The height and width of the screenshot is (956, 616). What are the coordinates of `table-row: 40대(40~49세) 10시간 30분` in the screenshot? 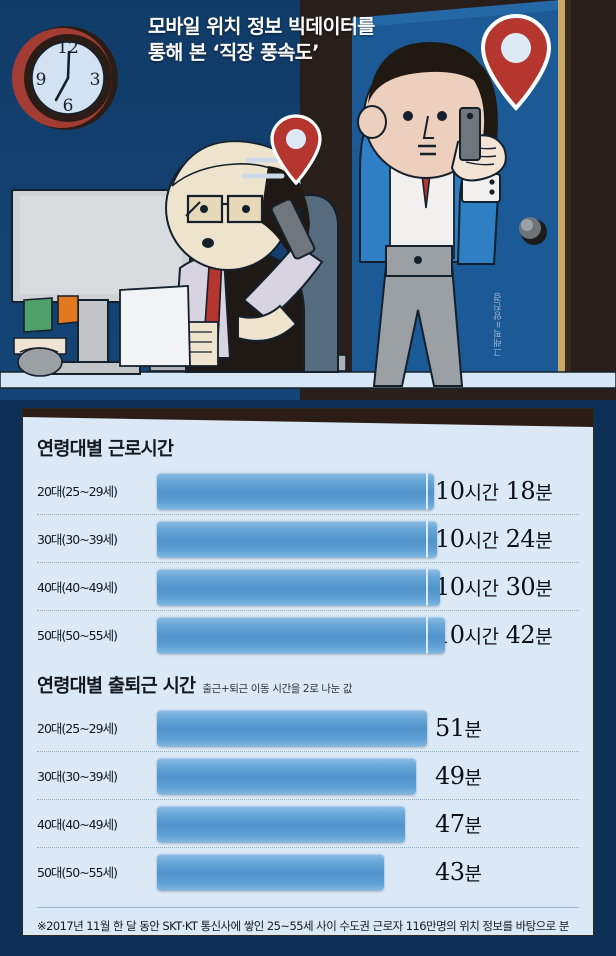 It's located at (308, 586).